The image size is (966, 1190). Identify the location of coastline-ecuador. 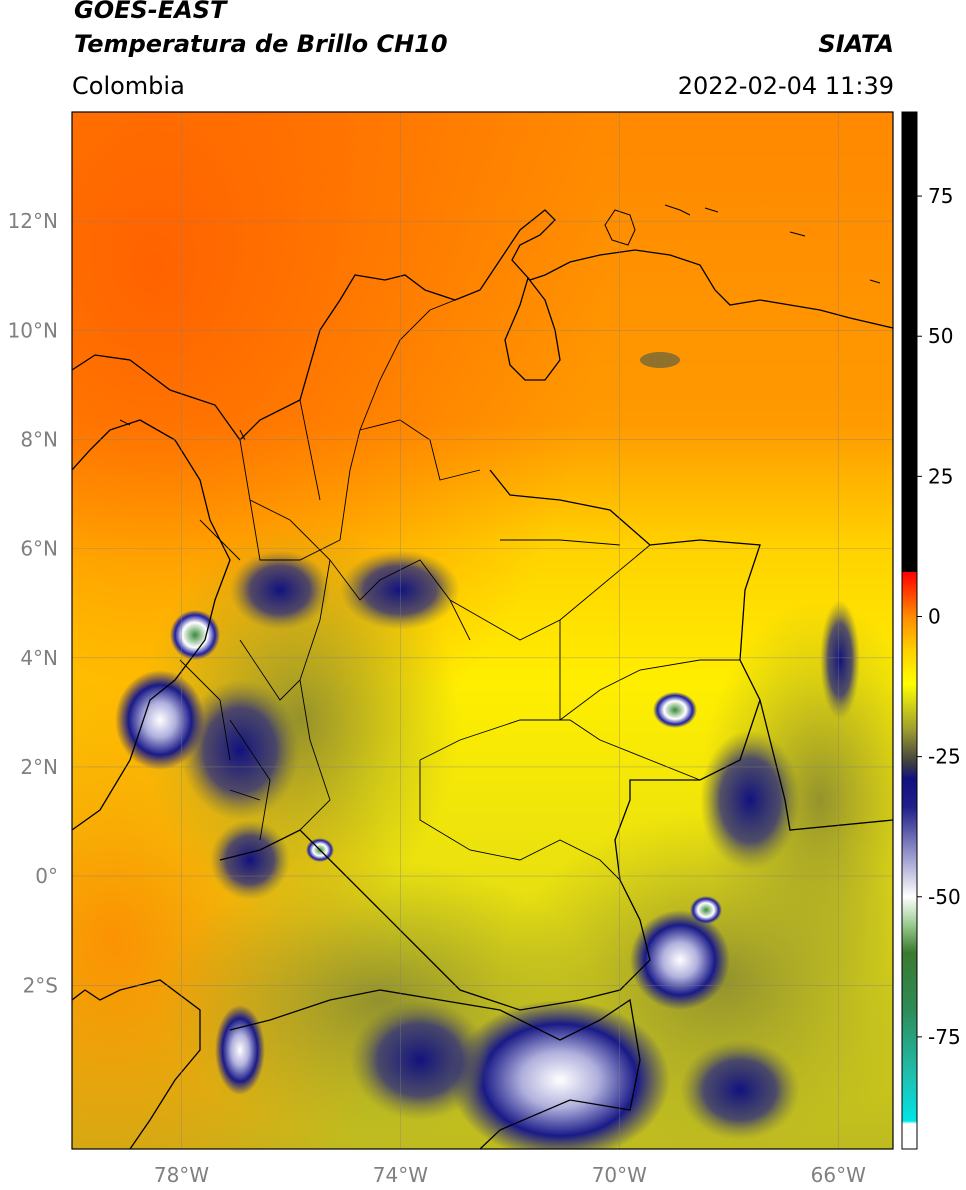
(136, 1064).